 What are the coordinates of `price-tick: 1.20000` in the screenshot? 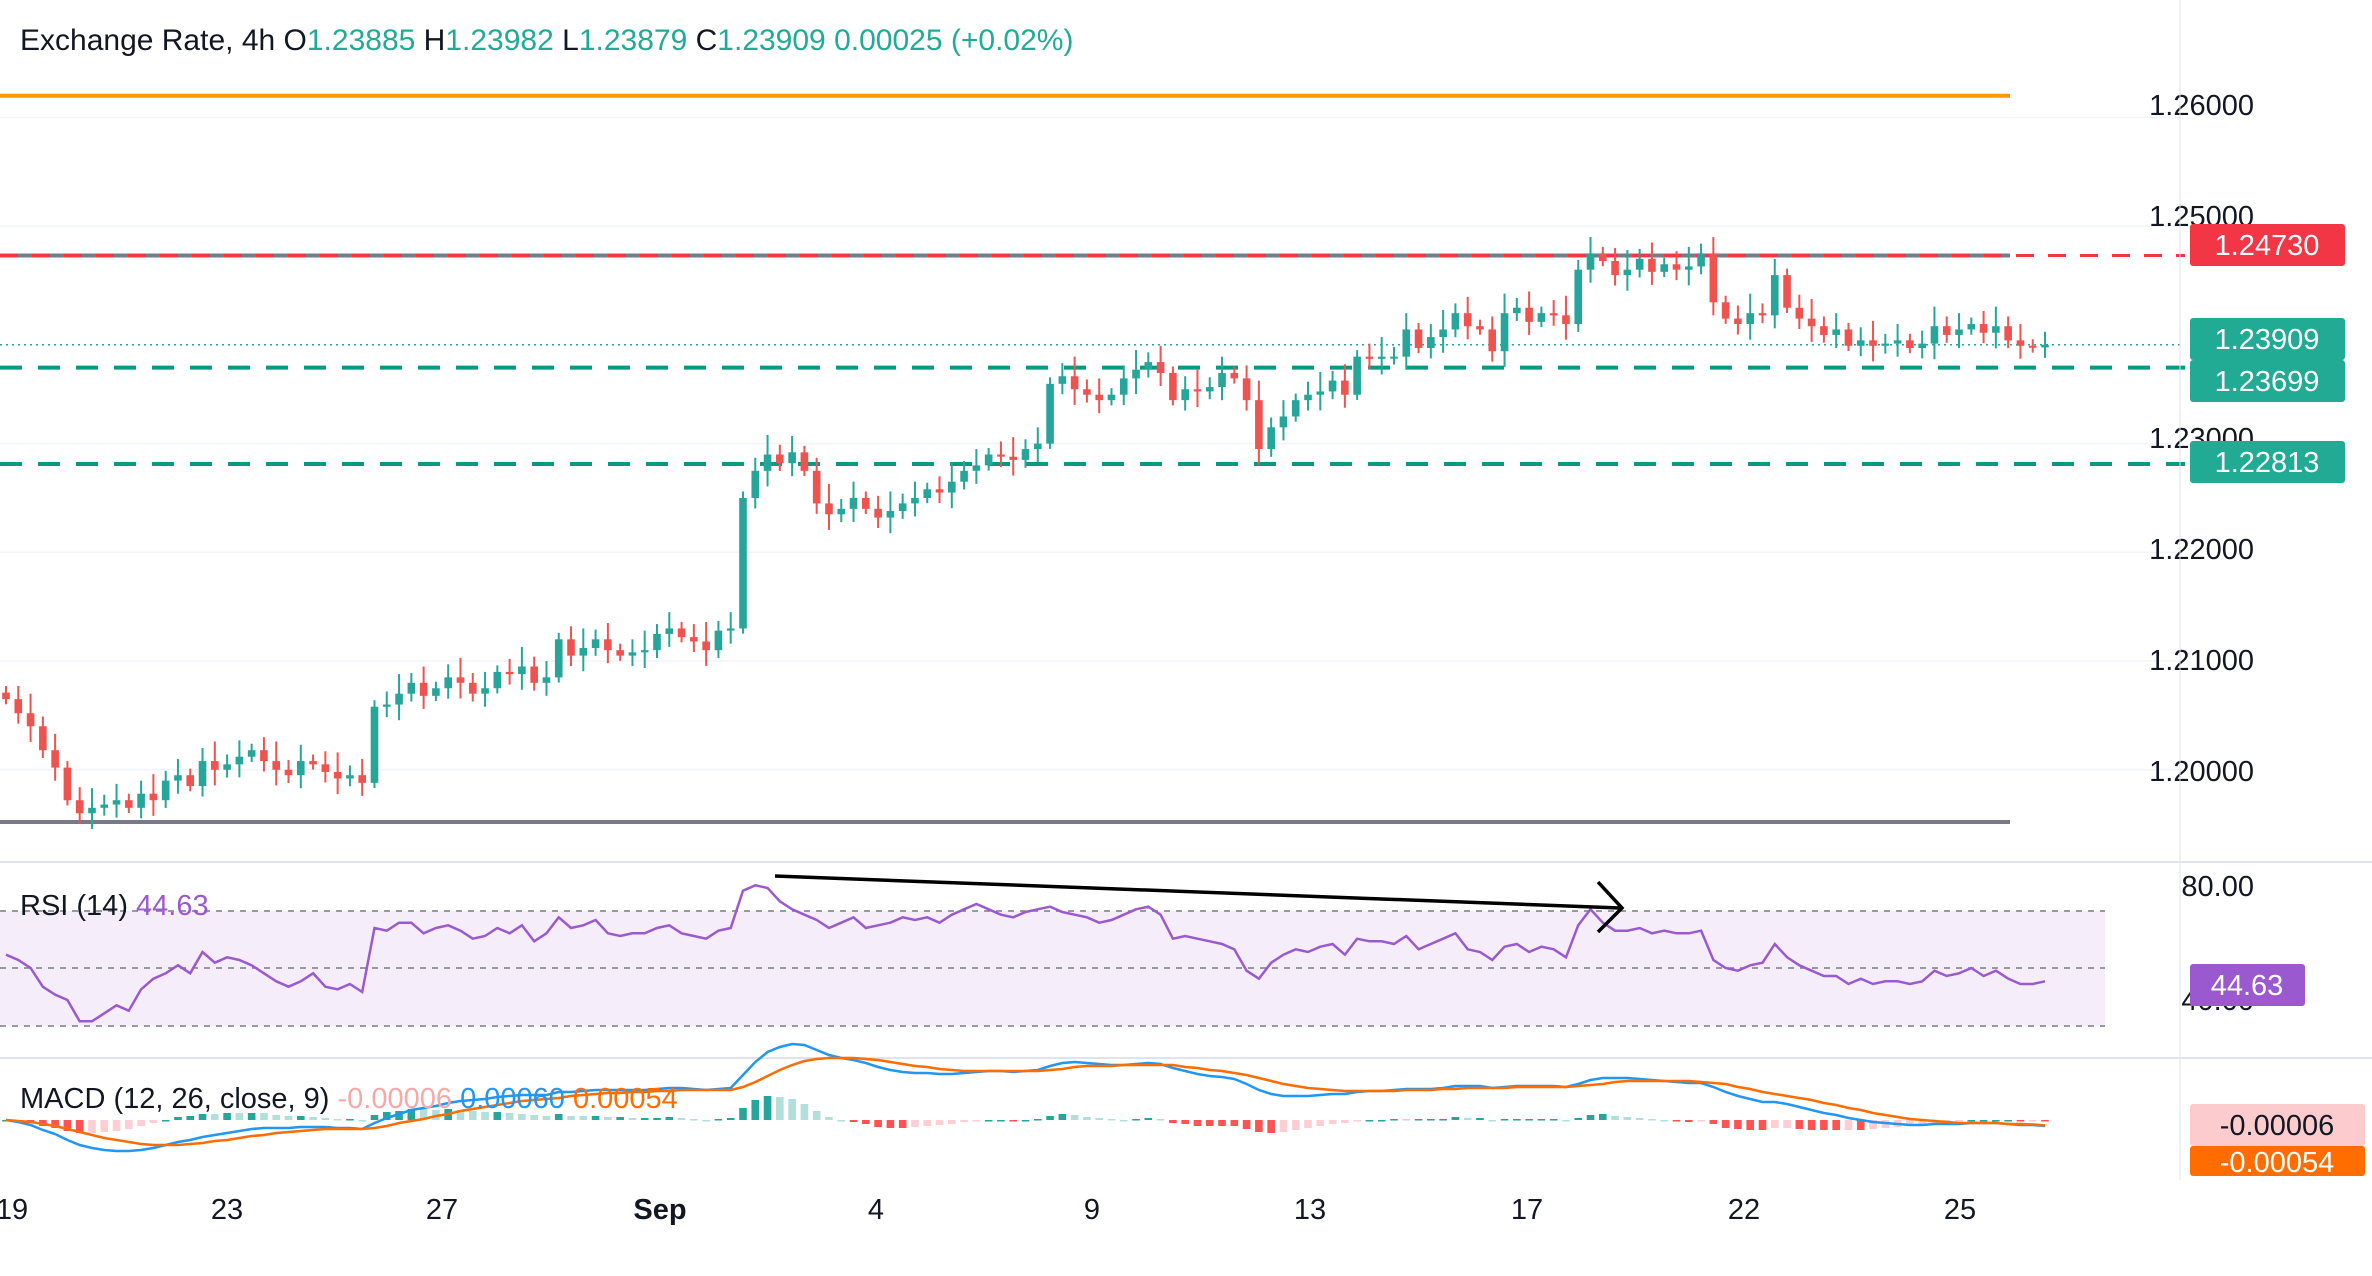 It's located at (2201, 772).